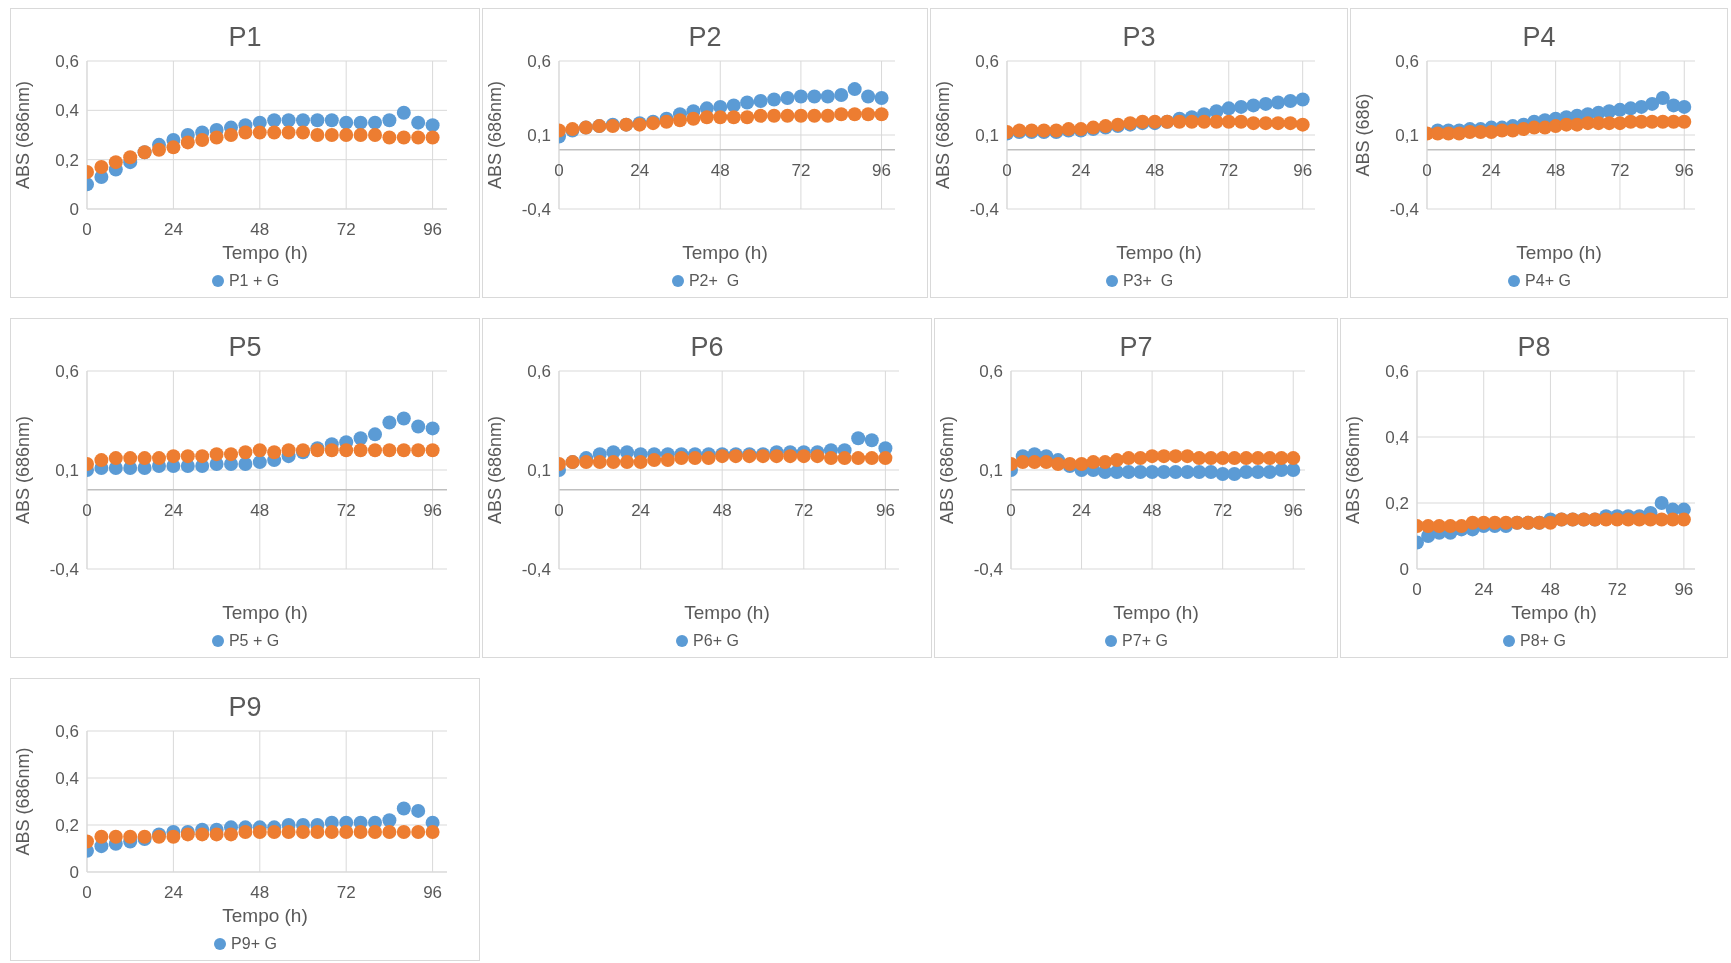 This screenshot has width=1731, height=963. Describe the element at coordinates (1145, 641) in the screenshot. I see `legend-label: P7+ G` at that location.